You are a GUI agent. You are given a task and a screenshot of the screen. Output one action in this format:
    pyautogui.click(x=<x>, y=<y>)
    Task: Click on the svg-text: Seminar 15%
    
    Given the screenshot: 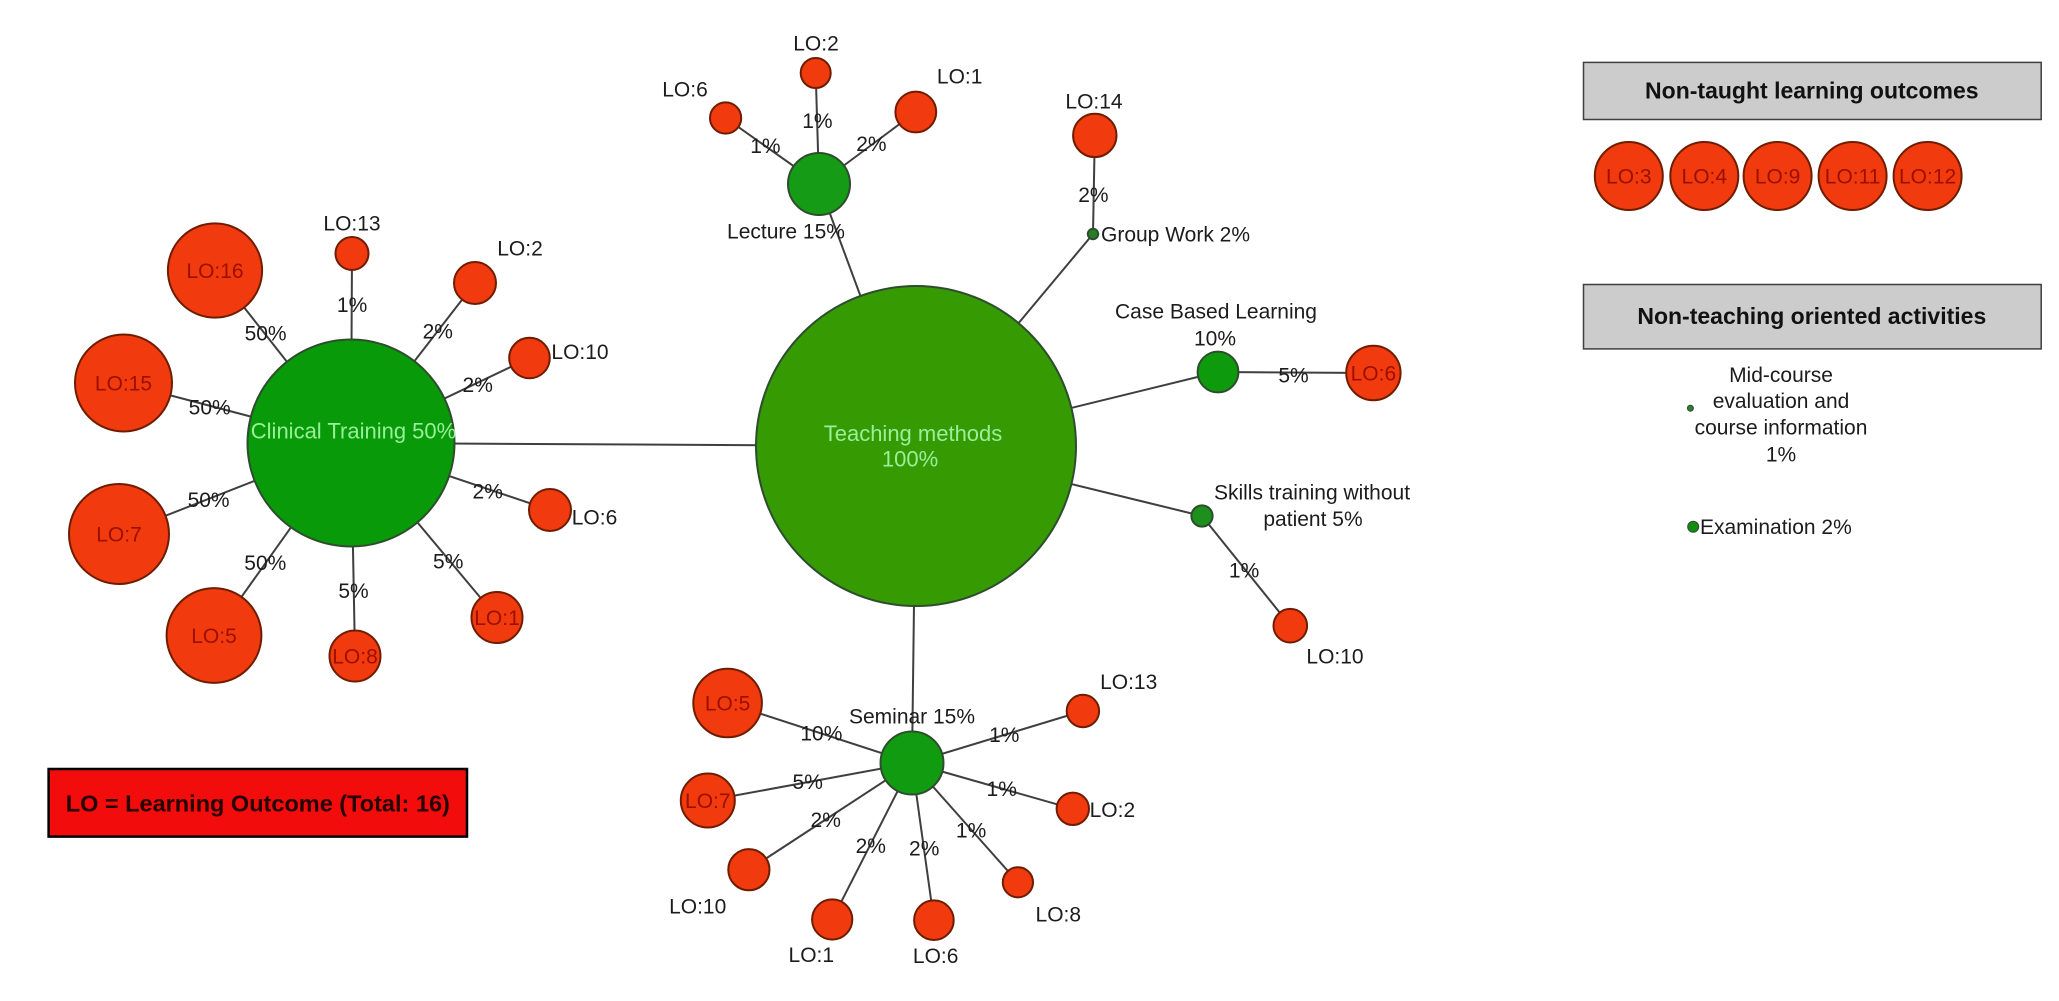 What is the action you would take?
    pyautogui.click(x=912, y=716)
    